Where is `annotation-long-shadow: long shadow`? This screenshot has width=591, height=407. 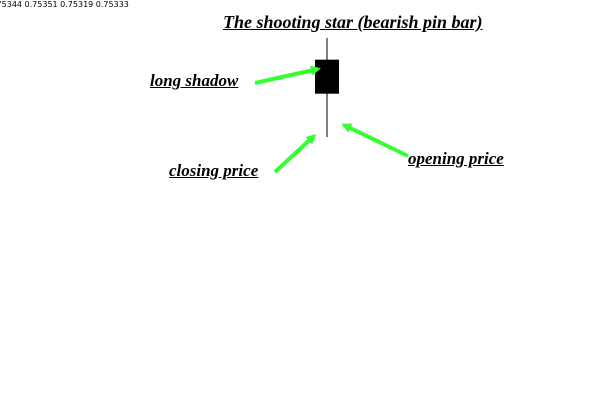 annotation-long-shadow: long shadow is located at coordinates (194, 80).